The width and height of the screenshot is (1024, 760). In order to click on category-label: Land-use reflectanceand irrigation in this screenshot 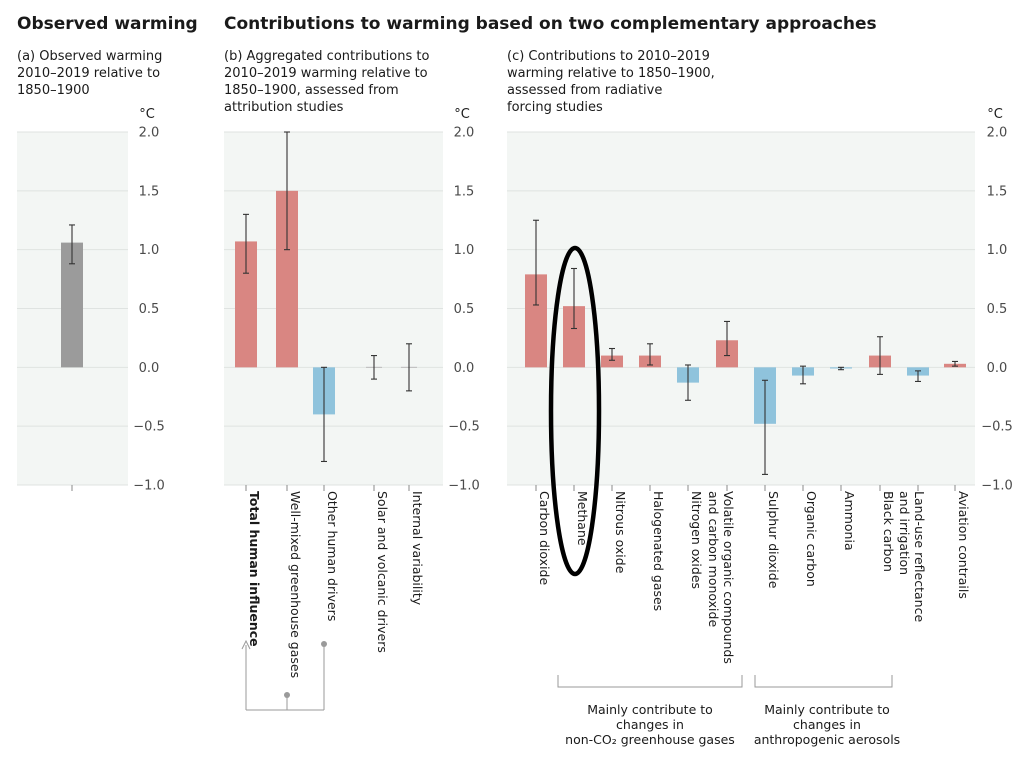, I will do `click(912, 556)`.